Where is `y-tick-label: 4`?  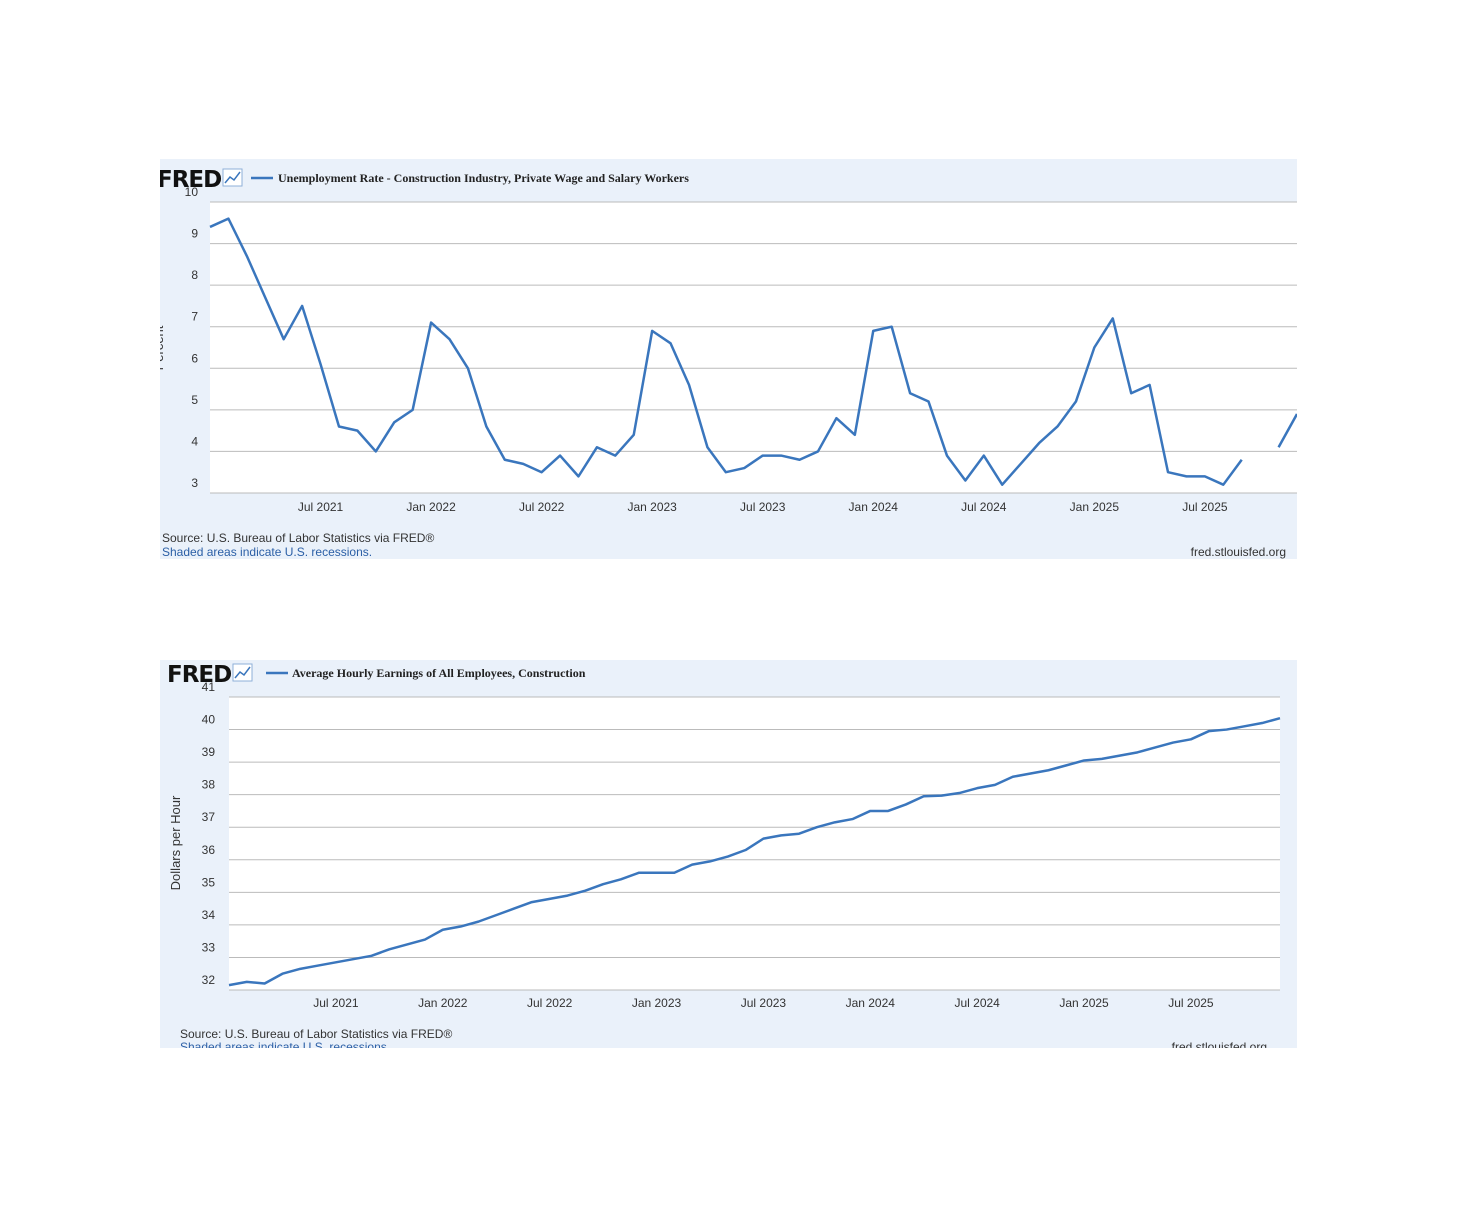 y-tick-label: 4 is located at coordinates (194, 441).